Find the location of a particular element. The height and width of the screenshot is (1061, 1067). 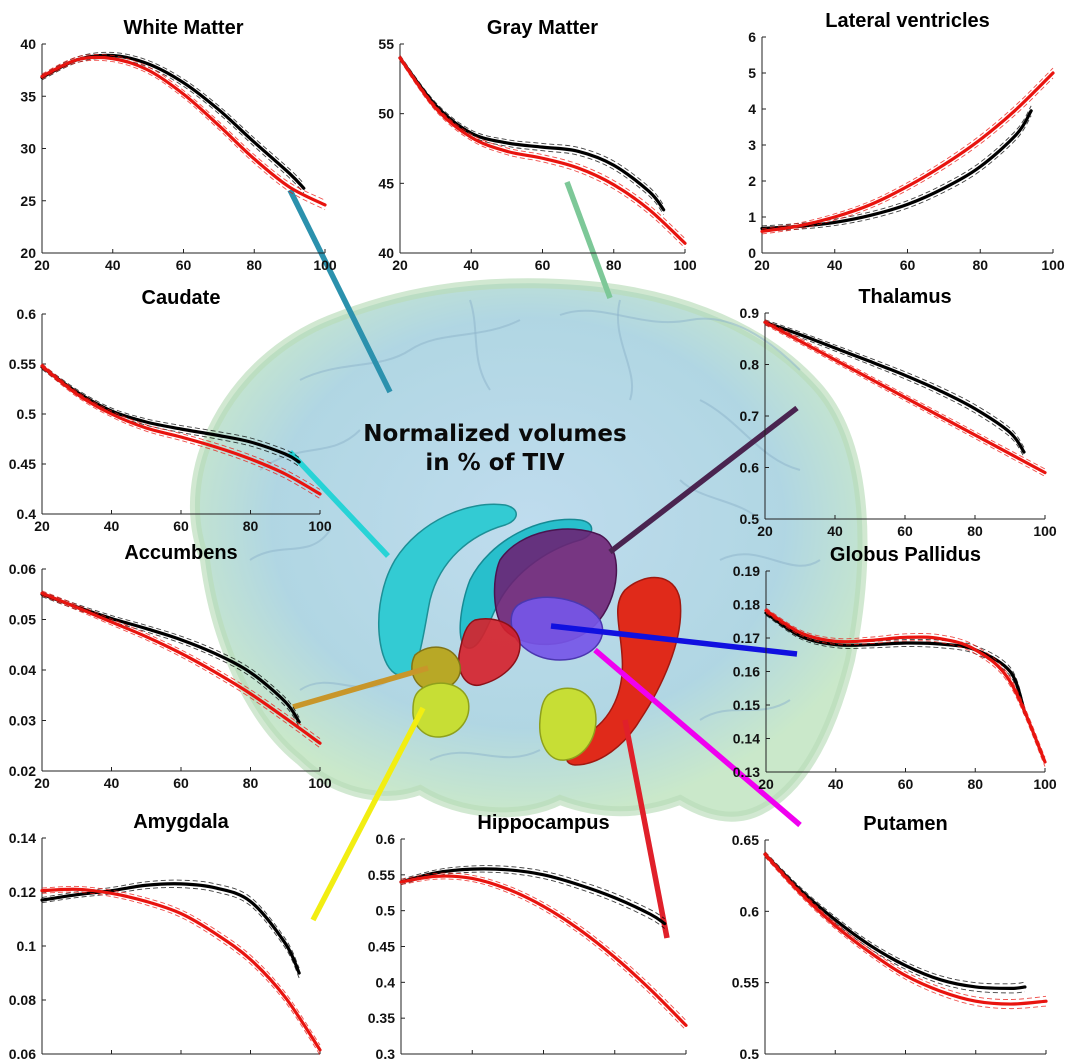

y-tick-label-thalamus: 0.6 is located at coordinates (750, 468).